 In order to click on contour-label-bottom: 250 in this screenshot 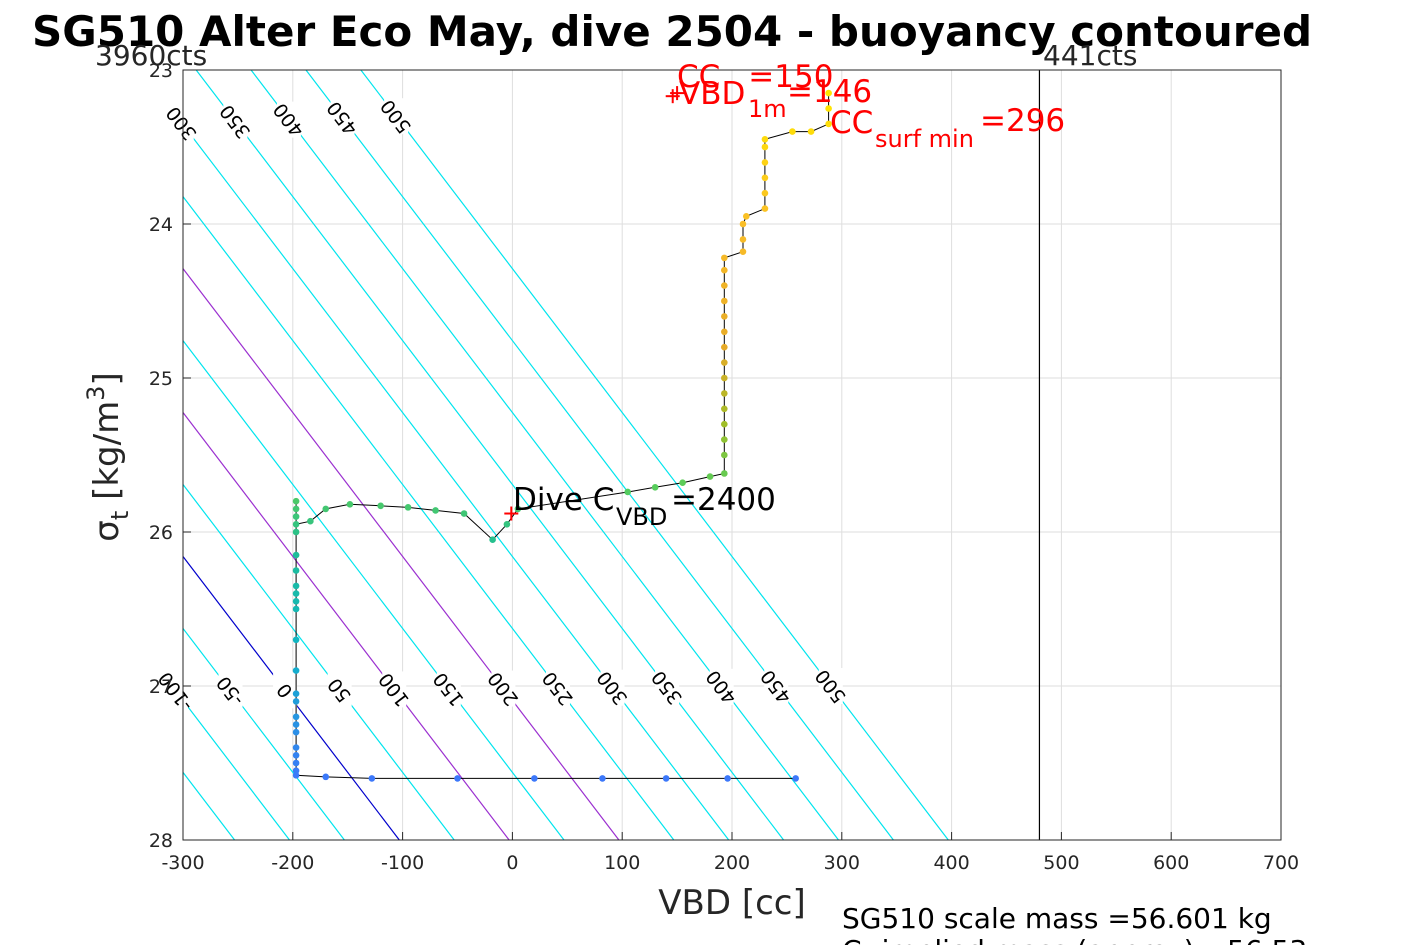, I will do `click(557, 688)`.